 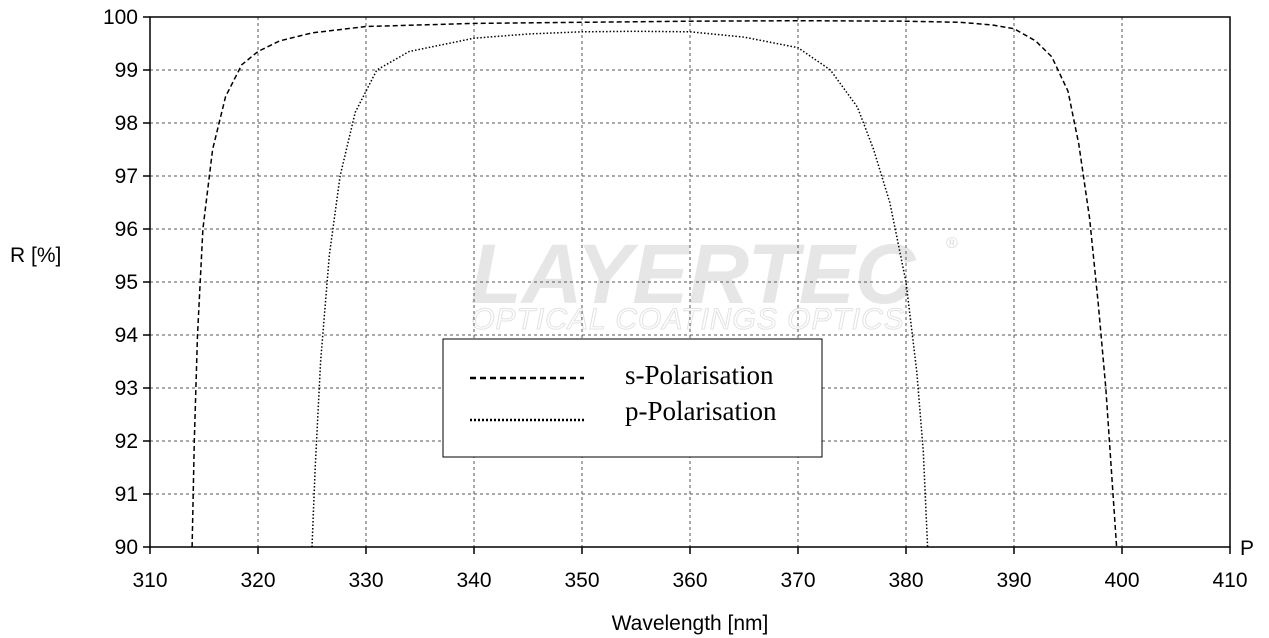 I want to click on y-tick-label: 100, so click(x=120, y=17).